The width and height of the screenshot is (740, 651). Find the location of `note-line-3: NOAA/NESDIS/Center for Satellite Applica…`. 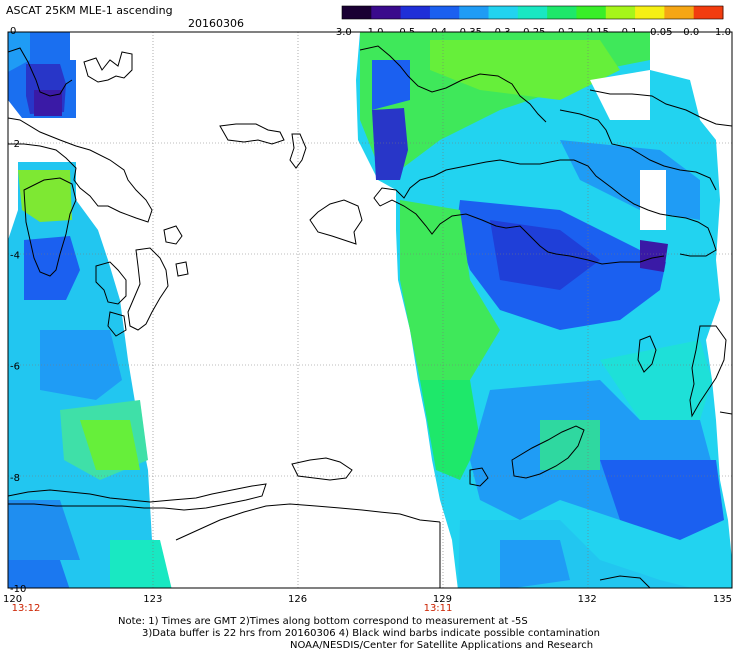

note-line-3: NOAA/NESDIS/Center for Satellite Applica… is located at coordinates (442, 645).